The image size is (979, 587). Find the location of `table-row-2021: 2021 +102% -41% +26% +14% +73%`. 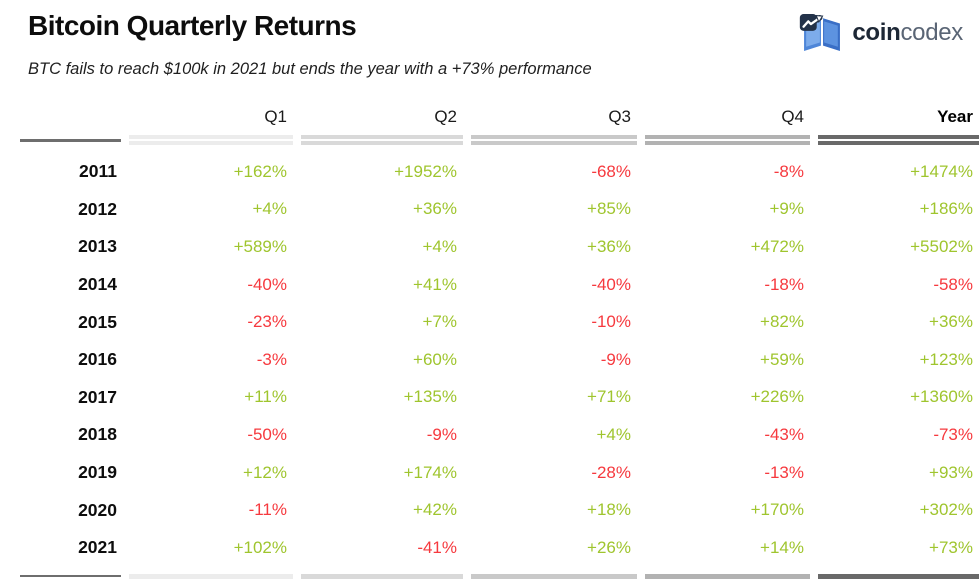

table-row-2021: 2021 +102% -41% +26% +14% +73% is located at coordinates (489, 548).